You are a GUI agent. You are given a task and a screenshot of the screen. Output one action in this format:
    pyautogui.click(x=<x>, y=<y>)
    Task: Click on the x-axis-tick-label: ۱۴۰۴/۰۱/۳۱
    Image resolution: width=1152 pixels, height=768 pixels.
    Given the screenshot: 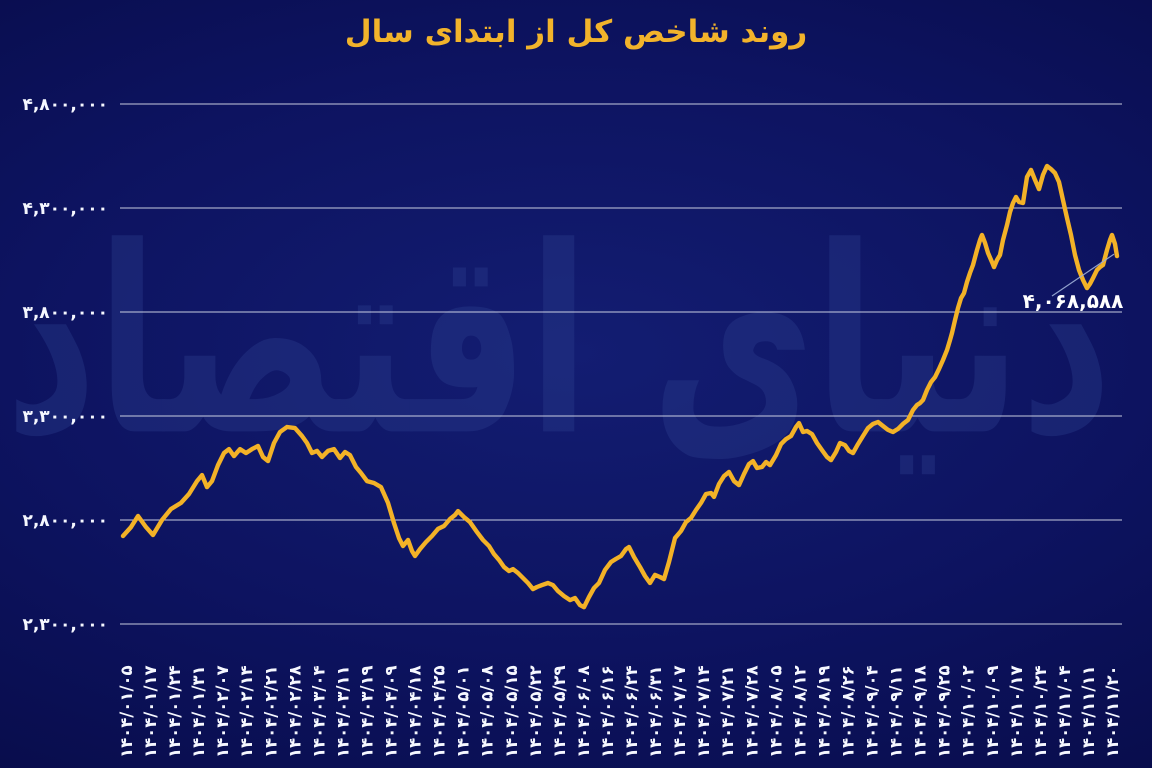 What is the action you would take?
    pyautogui.click(x=198, y=711)
    